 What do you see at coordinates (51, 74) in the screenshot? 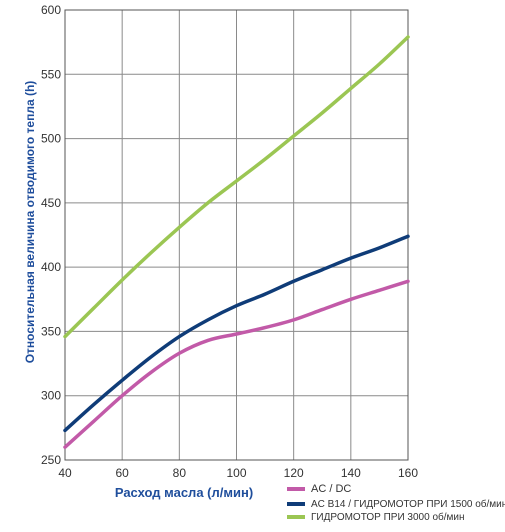
I see `y-tick-label: 550` at bounding box center [51, 74].